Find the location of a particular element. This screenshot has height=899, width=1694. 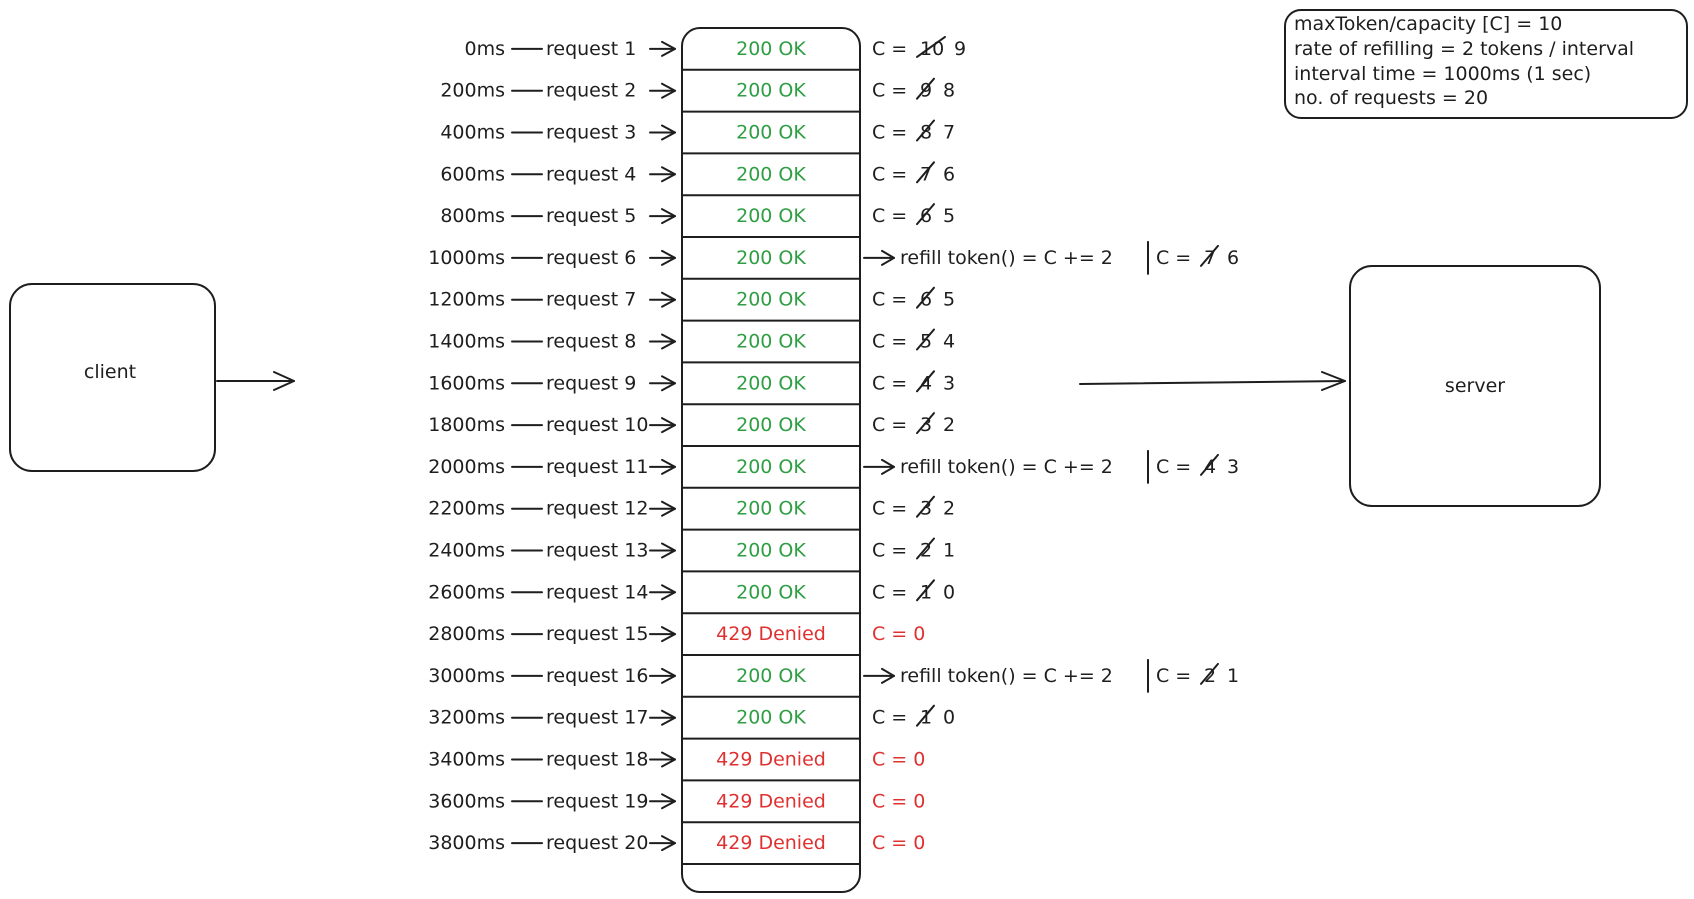

request-label-15: request 15 is located at coordinates (597, 634).